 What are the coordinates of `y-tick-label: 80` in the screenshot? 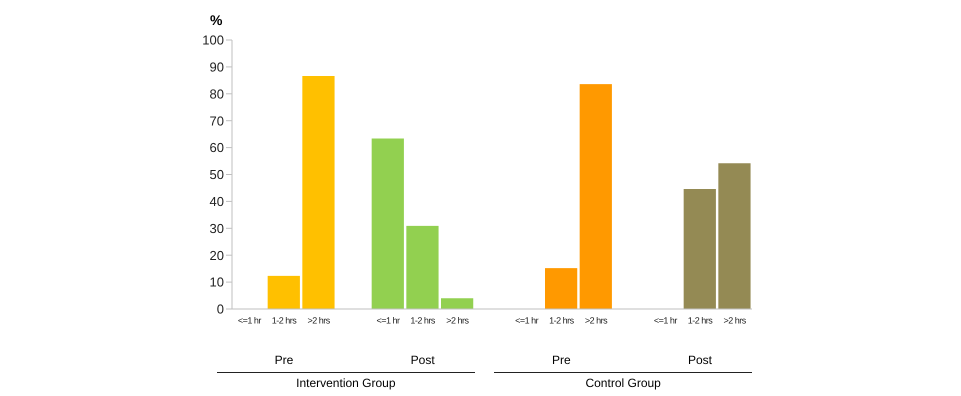 It's located at (217, 94).